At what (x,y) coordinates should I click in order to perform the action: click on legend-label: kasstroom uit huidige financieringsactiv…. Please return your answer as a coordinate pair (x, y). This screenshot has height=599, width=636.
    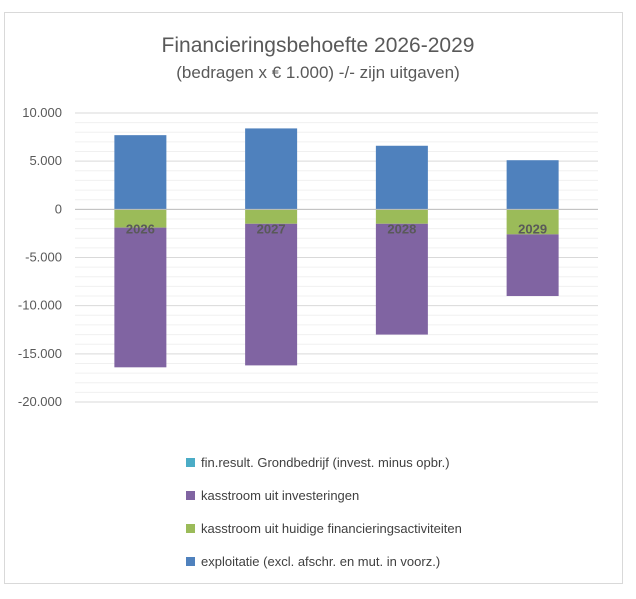
    Looking at the image, I should click on (331, 528).